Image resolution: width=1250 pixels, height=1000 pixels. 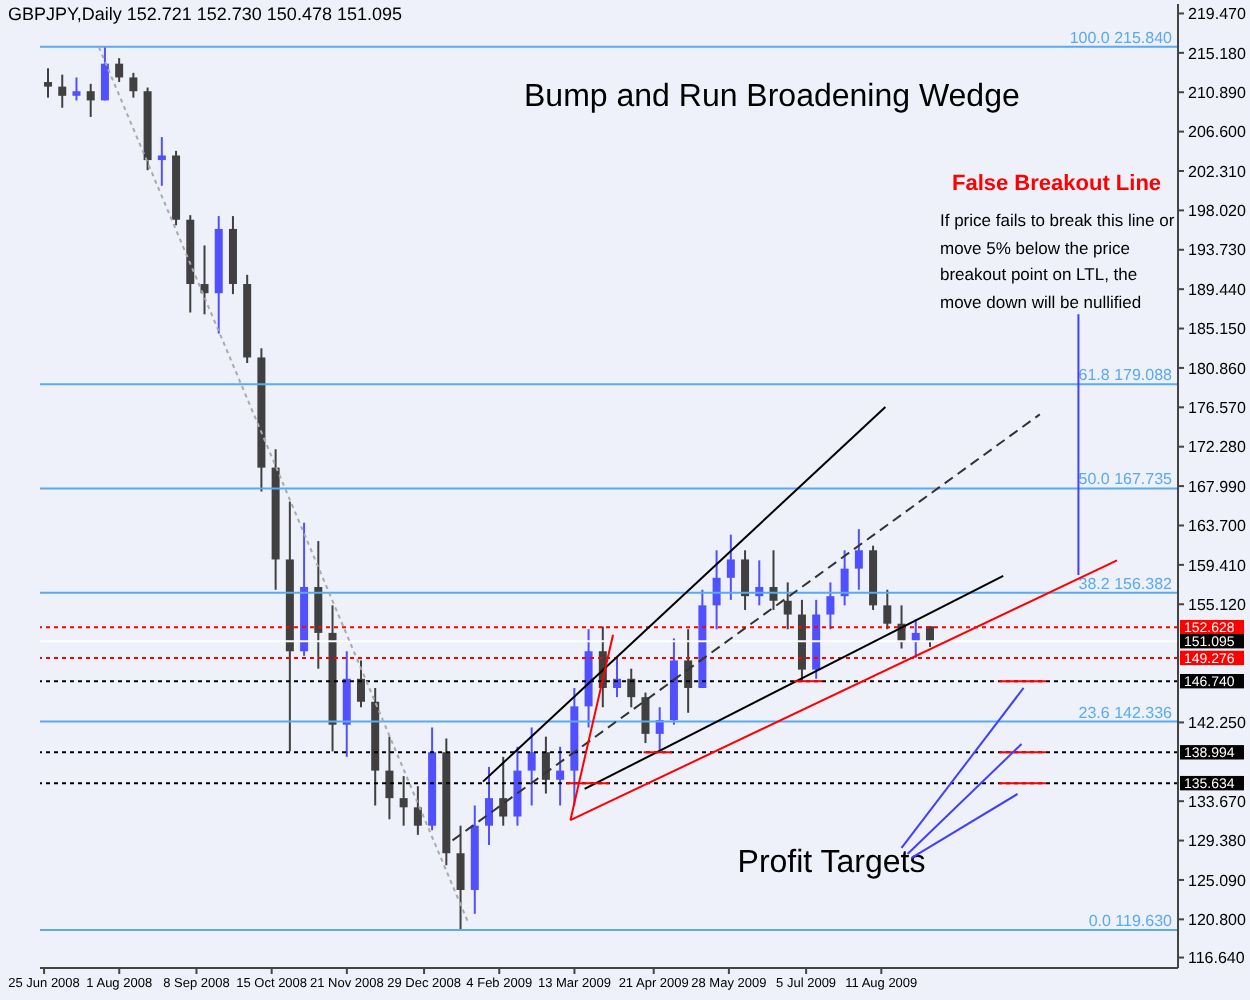 What do you see at coordinates (1131, 921) in the screenshot?
I see `ref-line-label: 0.0 119.630` at bounding box center [1131, 921].